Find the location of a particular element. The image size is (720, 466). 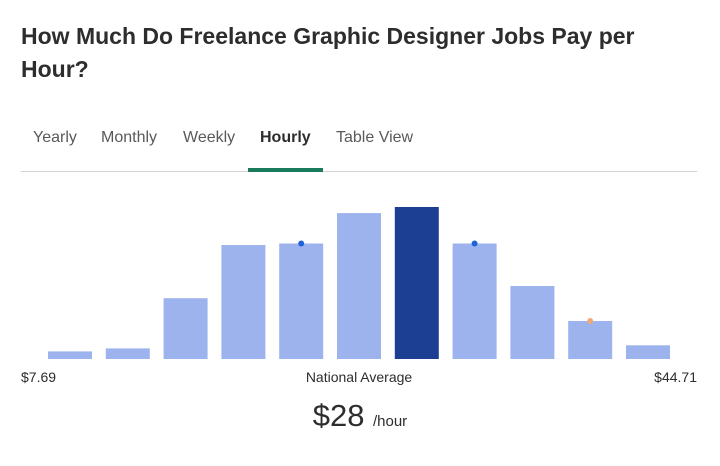

pay-period-tabs: Yearly Monthly Weekly Hourly Table View is located at coordinates (359, 145).